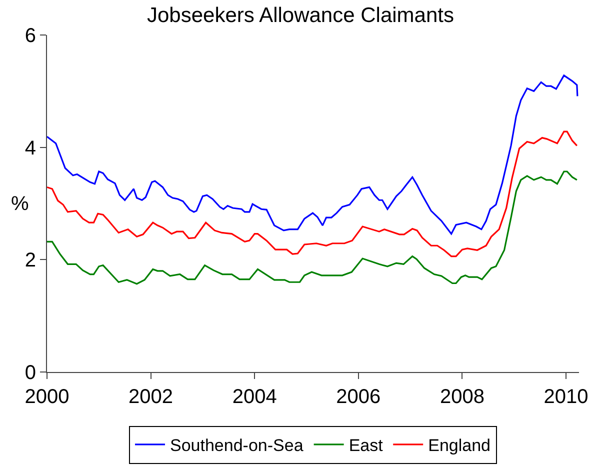 Image resolution: width=601 pixels, height=476 pixels. What do you see at coordinates (30, 36) in the screenshot?
I see `y-tick-label: 6` at bounding box center [30, 36].